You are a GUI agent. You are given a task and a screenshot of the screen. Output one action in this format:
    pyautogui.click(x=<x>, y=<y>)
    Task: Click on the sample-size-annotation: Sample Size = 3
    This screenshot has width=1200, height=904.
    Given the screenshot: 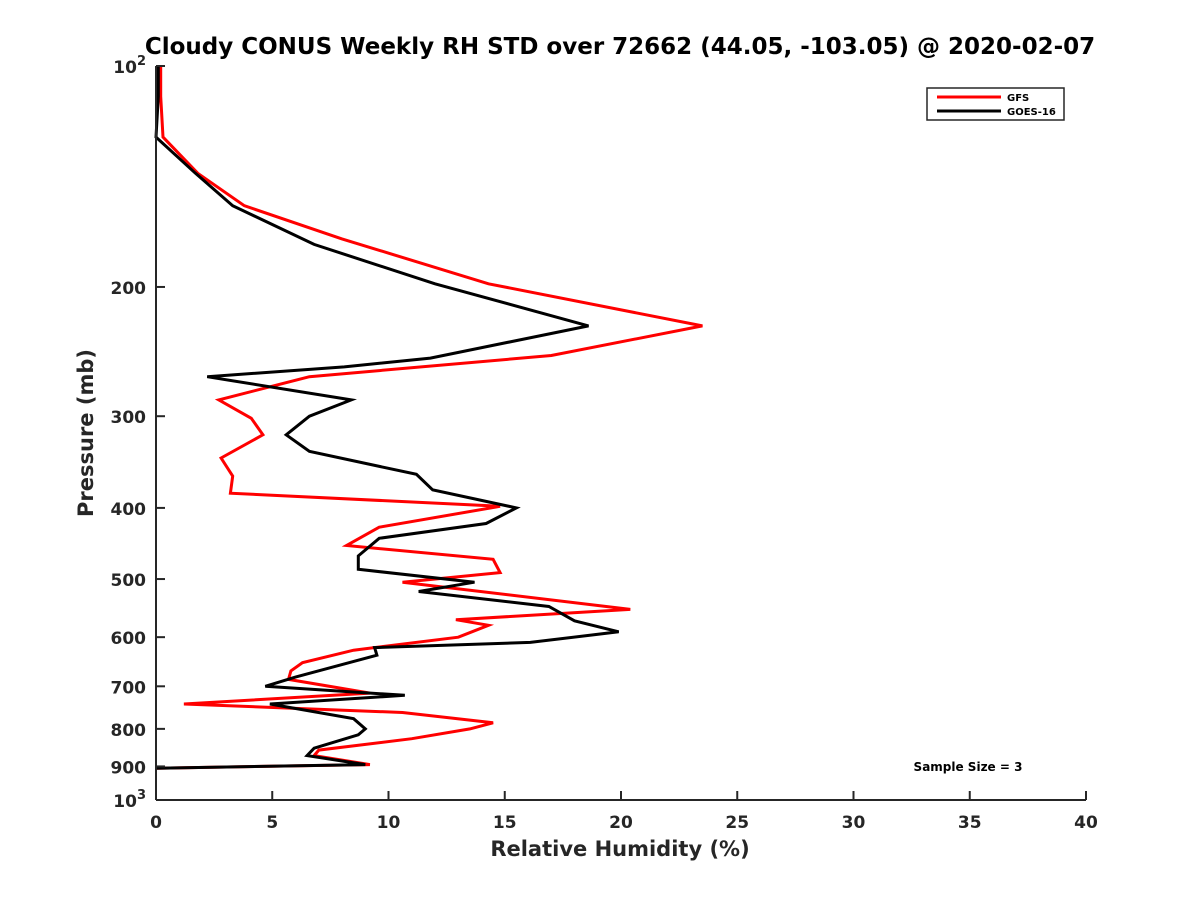 What is the action you would take?
    pyautogui.click(x=968, y=767)
    